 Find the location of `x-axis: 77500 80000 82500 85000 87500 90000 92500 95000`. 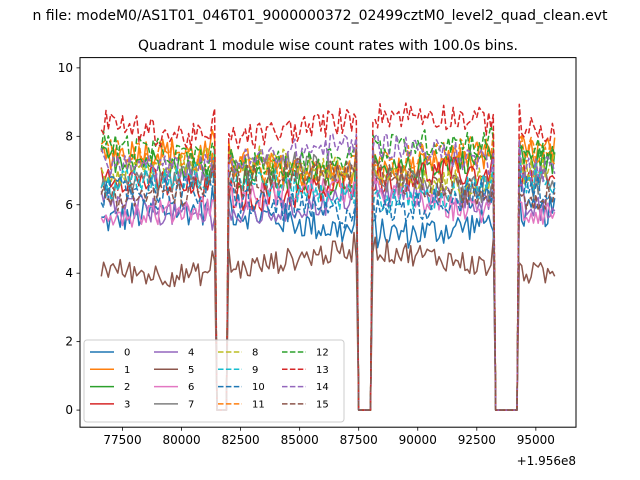

x-axis: 77500 80000 82500 85000 87500 90000 92500 95000 is located at coordinates (329, 437).